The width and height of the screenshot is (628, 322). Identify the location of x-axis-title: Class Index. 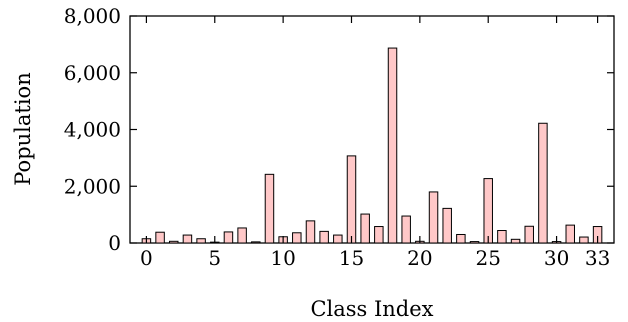
(371, 309).